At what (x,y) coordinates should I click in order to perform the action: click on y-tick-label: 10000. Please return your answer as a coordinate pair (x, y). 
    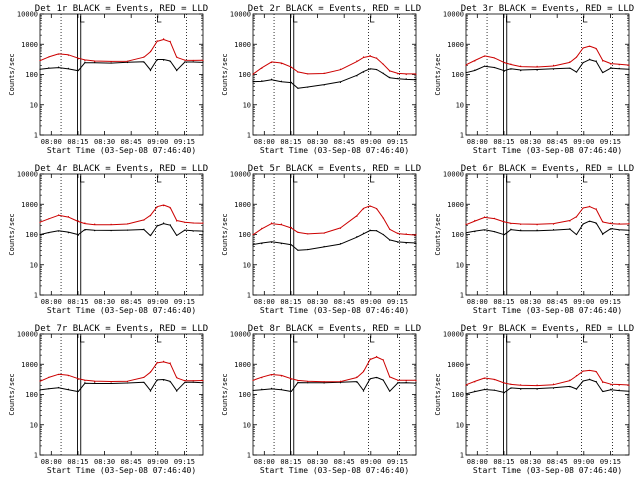
    Looking at the image, I should click on (240, 335).